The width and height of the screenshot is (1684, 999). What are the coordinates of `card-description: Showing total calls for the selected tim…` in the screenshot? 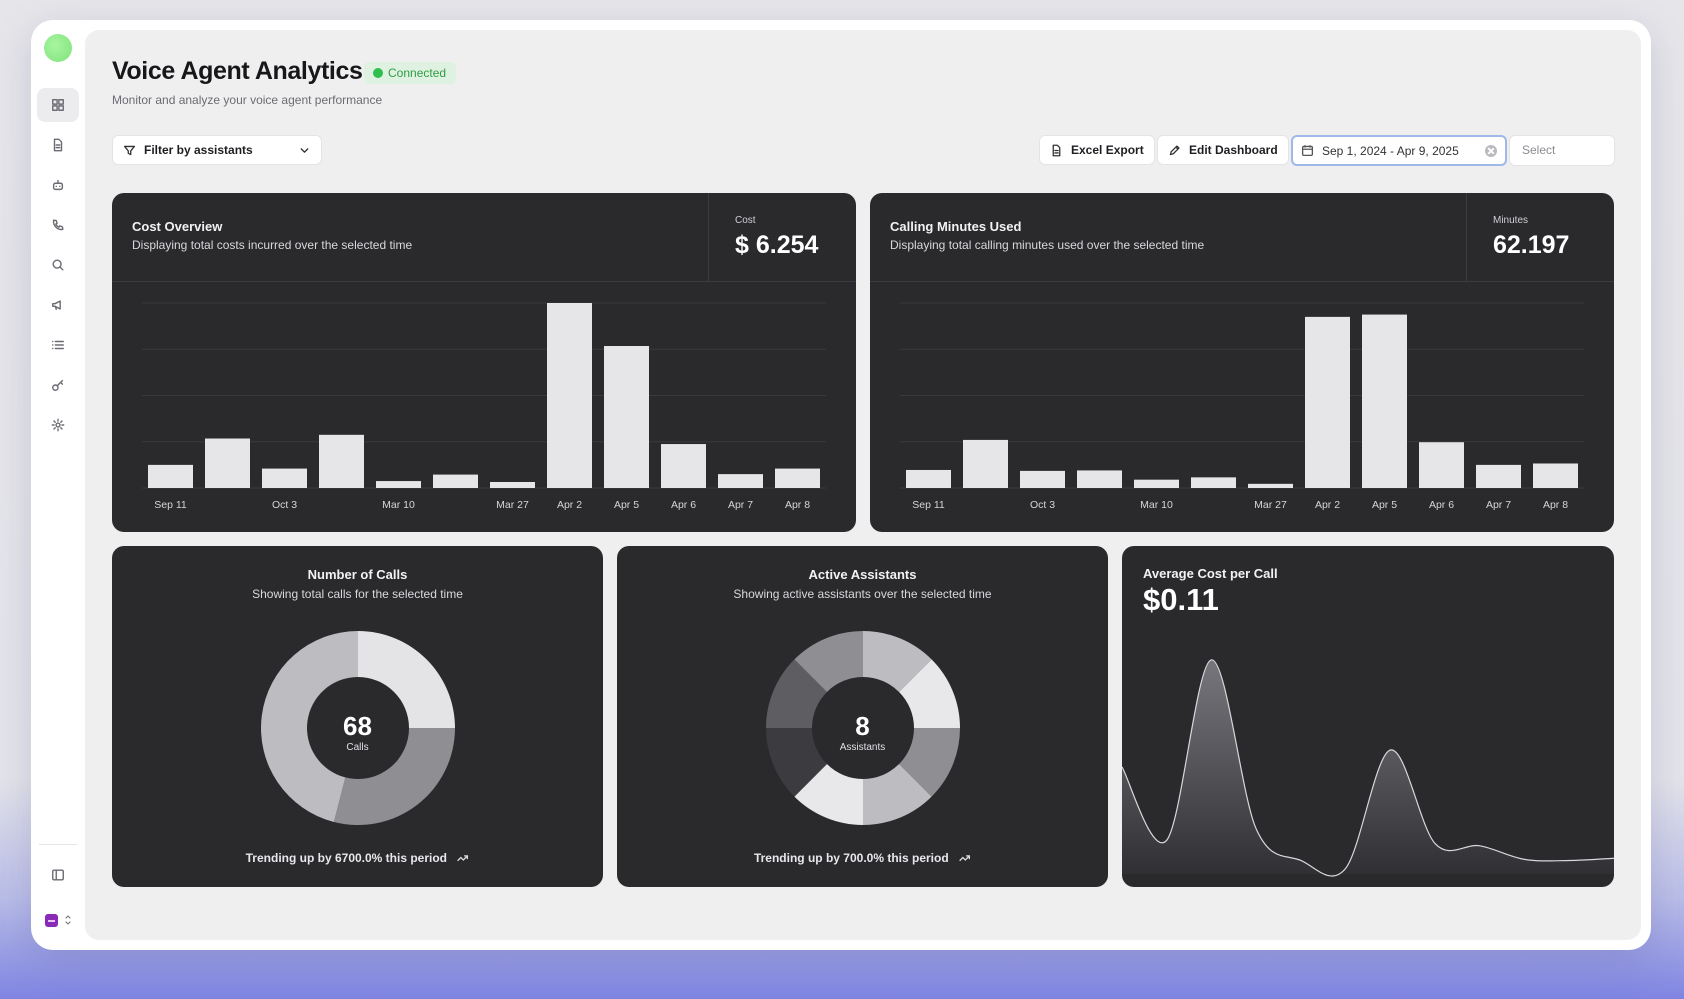 It's located at (357, 594).